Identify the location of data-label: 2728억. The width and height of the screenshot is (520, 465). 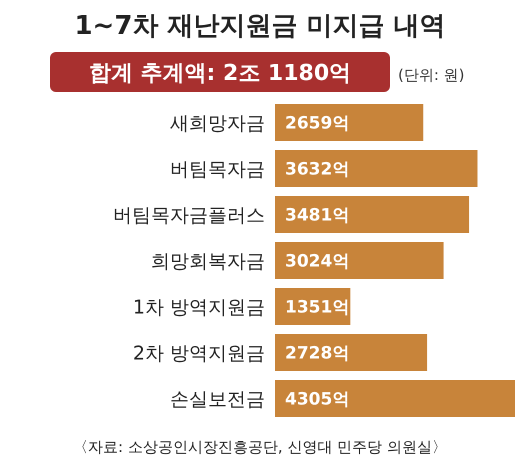
(317, 354).